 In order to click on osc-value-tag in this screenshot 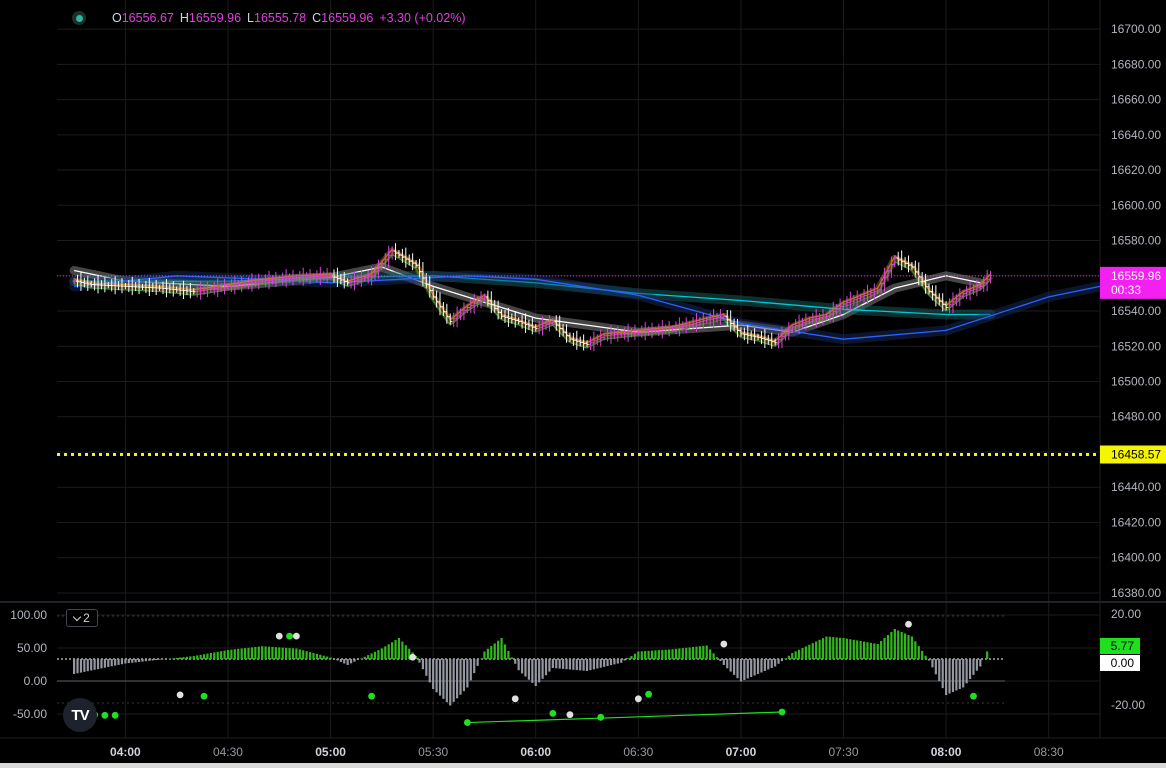, I will do `click(1120, 646)`.